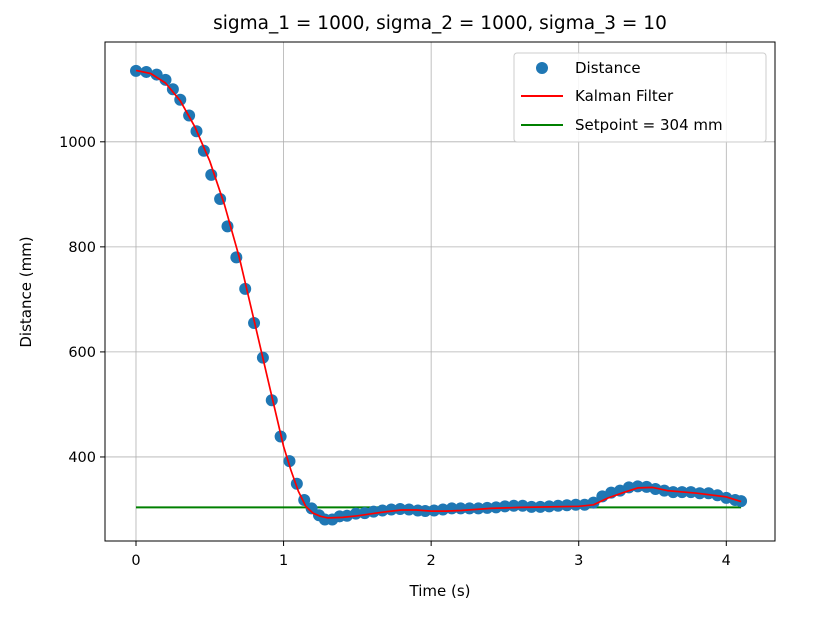  Describe the element at coordinates (82, 248) in the screenshot. I see `y-tick-label: 800` at that location.